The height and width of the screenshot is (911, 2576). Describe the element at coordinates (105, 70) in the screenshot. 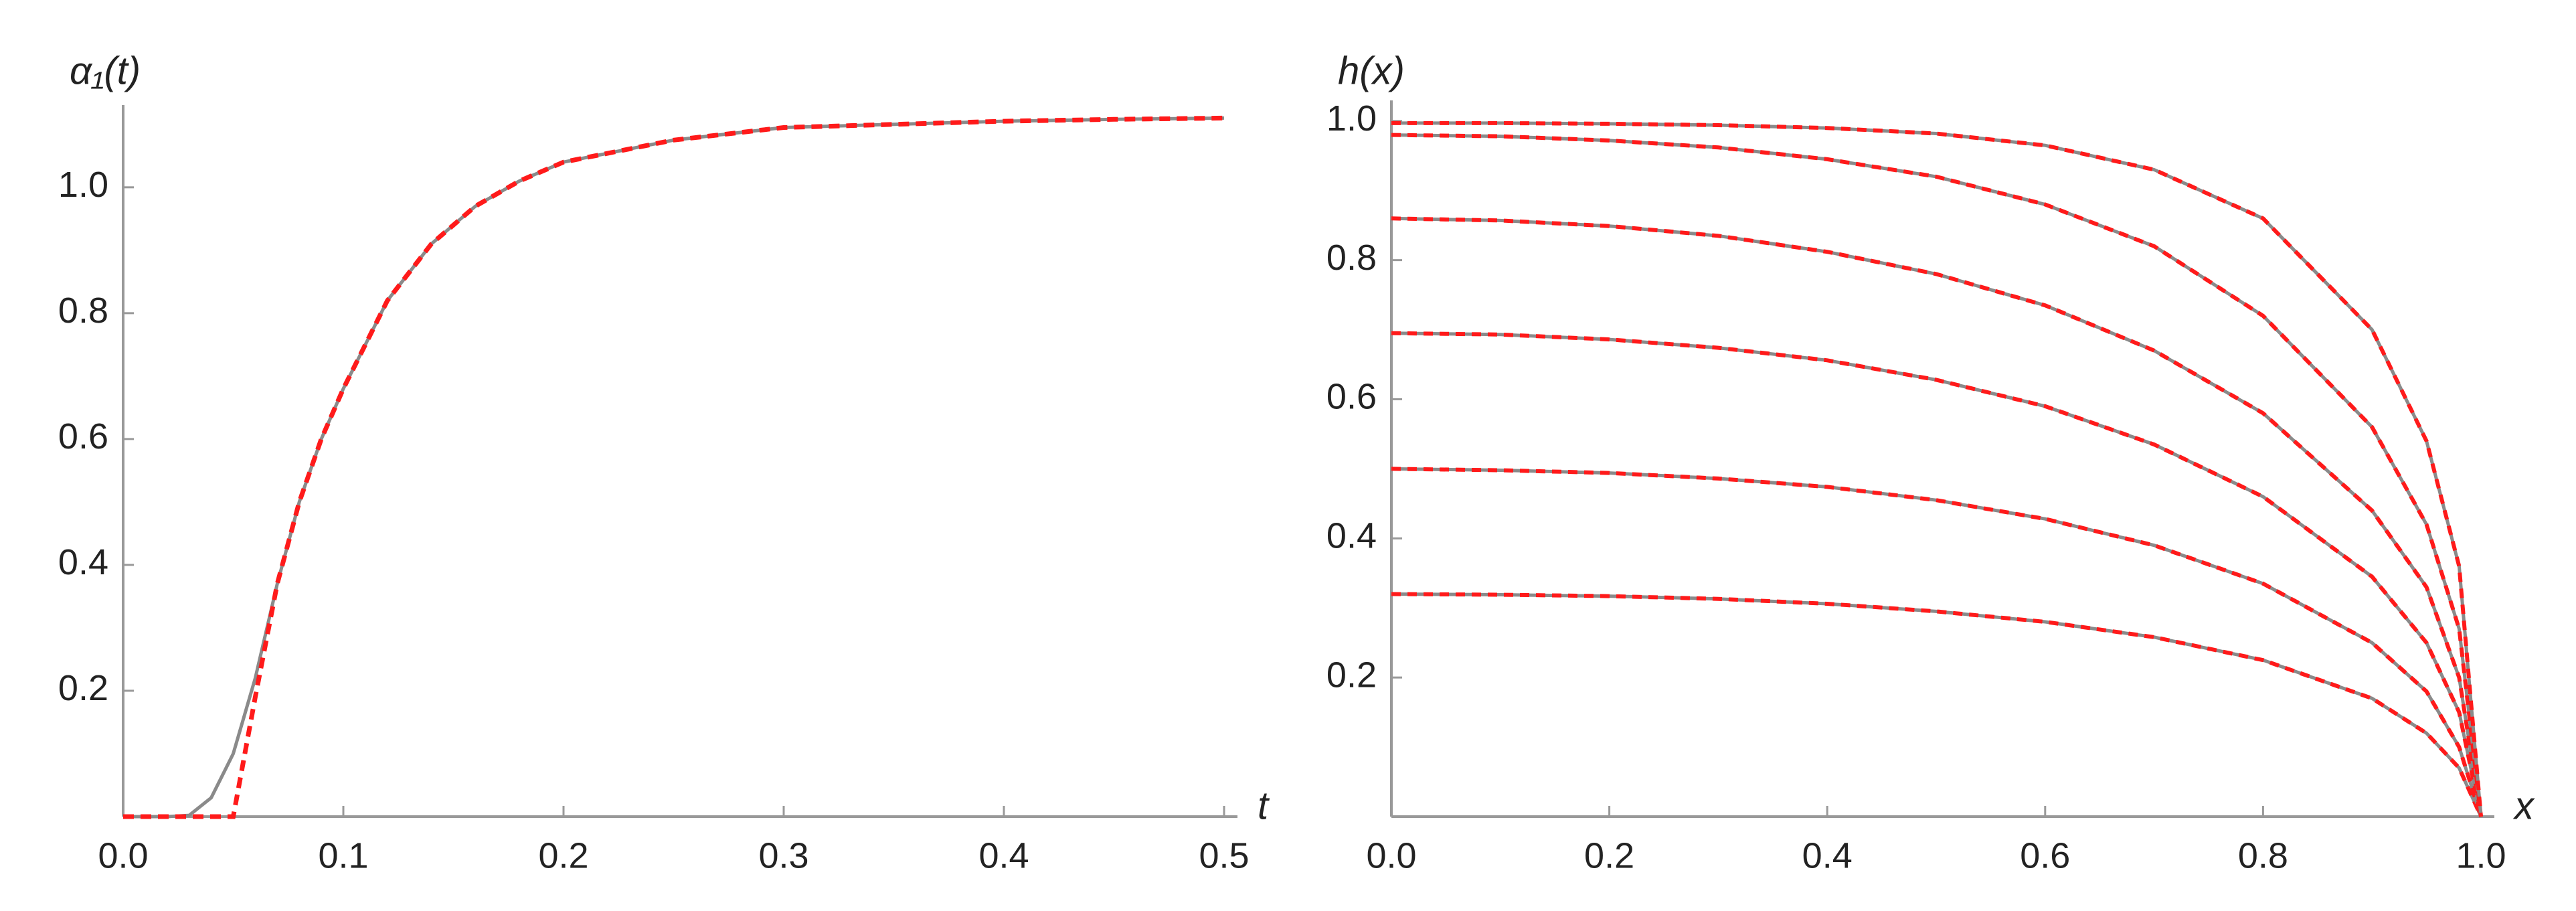

I see `y-axis-label: α₁(t)` at that location.